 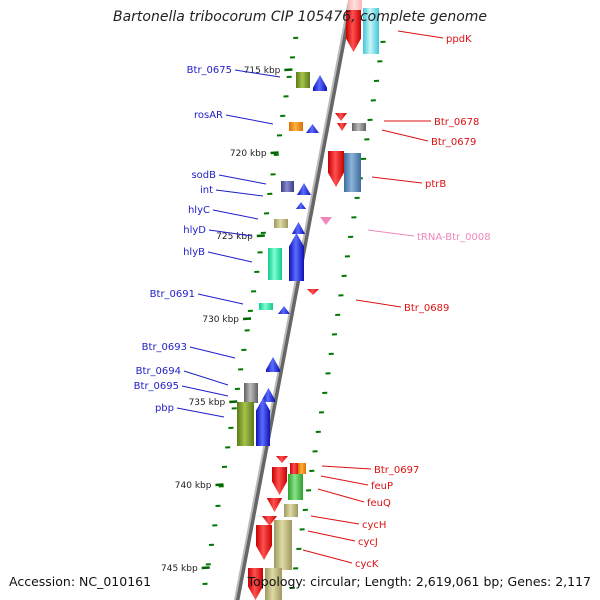 What do you see at coordinates (164, 408) in the screenshot?
I see `left-gene-label: pbp` at bounding box center [164, 408].